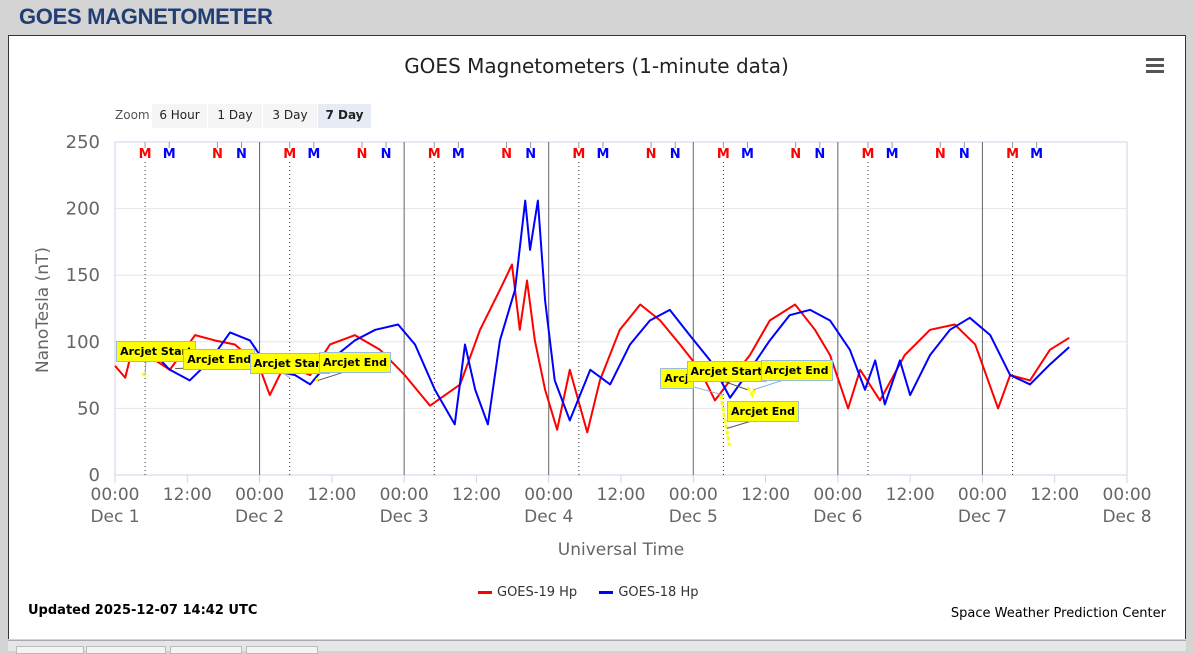 This screenshot has height=654, width=1193. What do you see at coordinates (1155, 66) in the screenshot?
I see `hamburger-menu-icon` at bounding box center [1155, 66].